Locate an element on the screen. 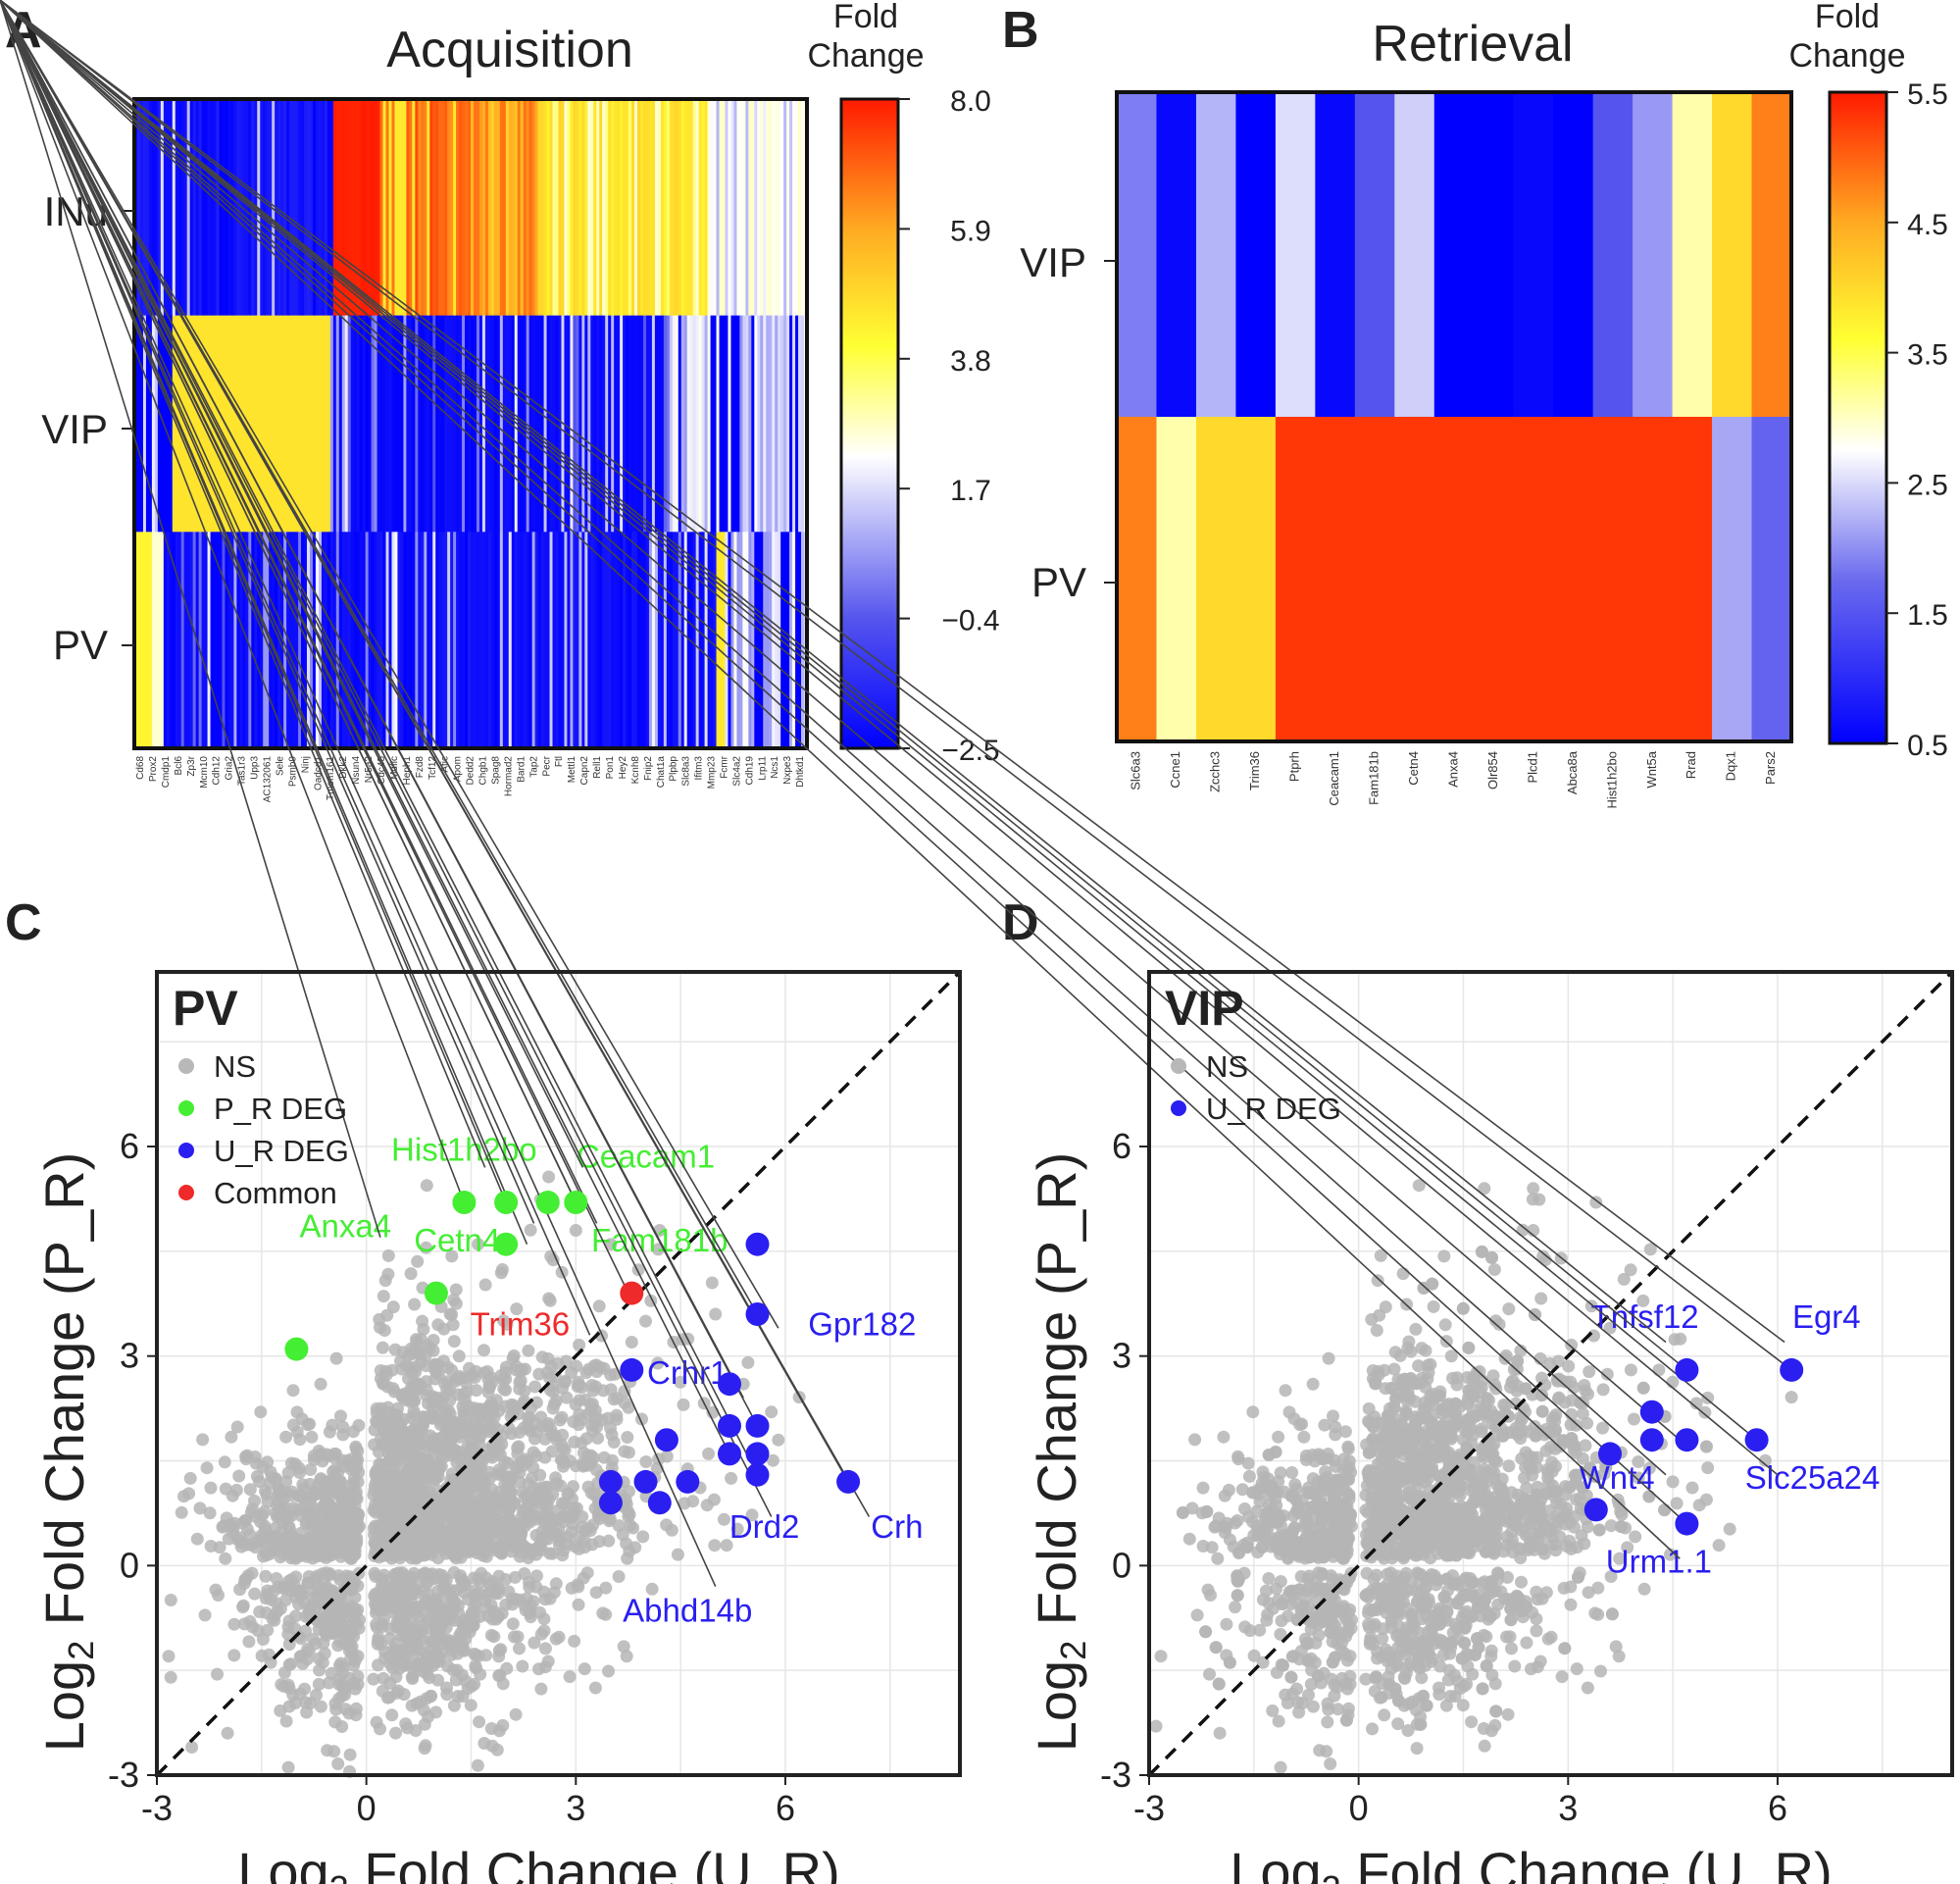  heatmap-b-gene-label: Olr854 is located at coordinates (1492, 770).